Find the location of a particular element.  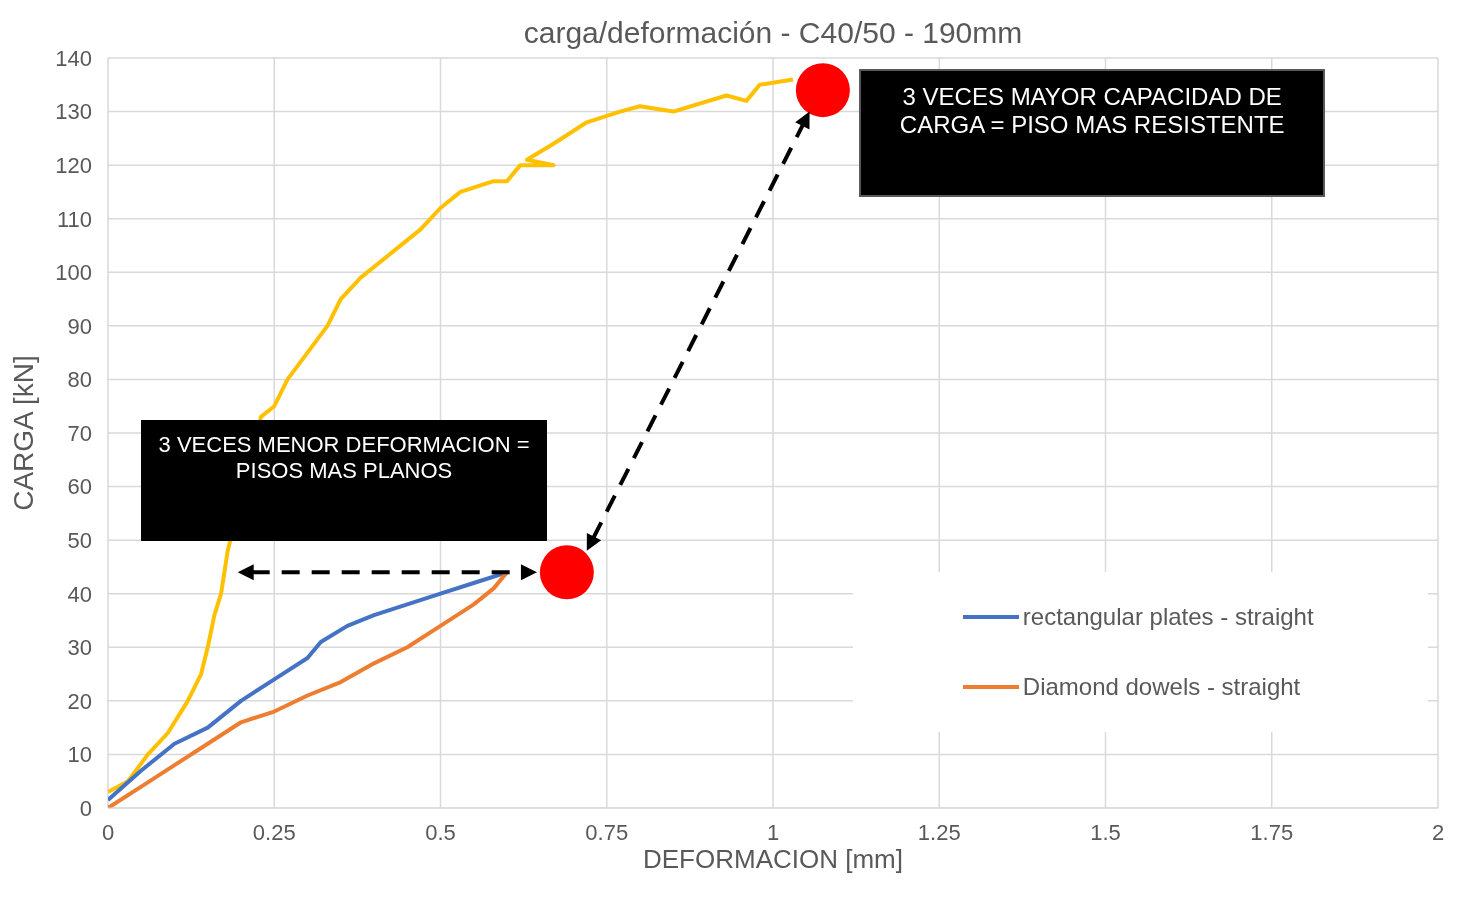

callout-box: 3 VECES MENOR DEFORMACION = PISOS MAS PLANOS is located at coordinates (344, 480).